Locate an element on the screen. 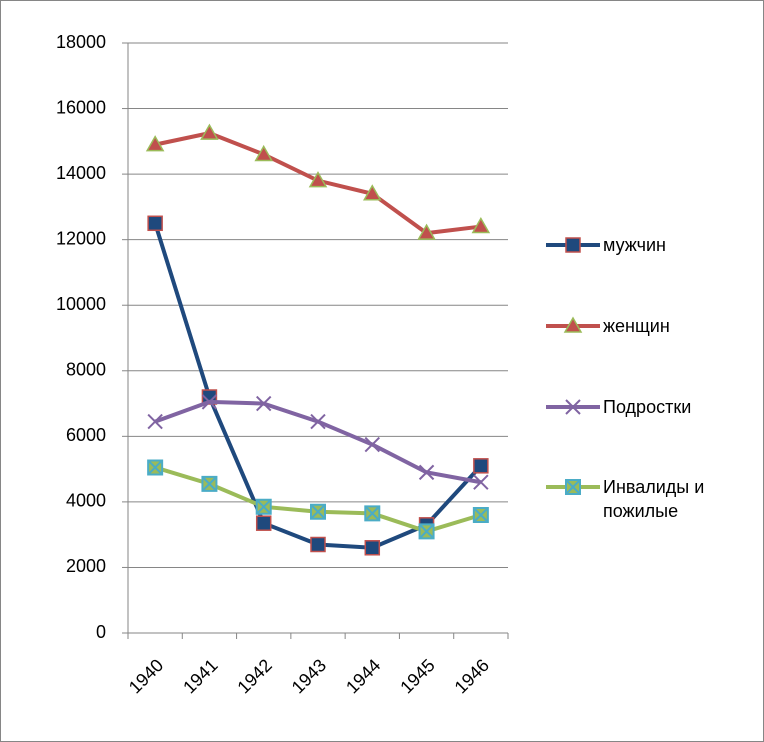  legend-label: Инвалиды и пожилые is located at coordinates (654, 499).